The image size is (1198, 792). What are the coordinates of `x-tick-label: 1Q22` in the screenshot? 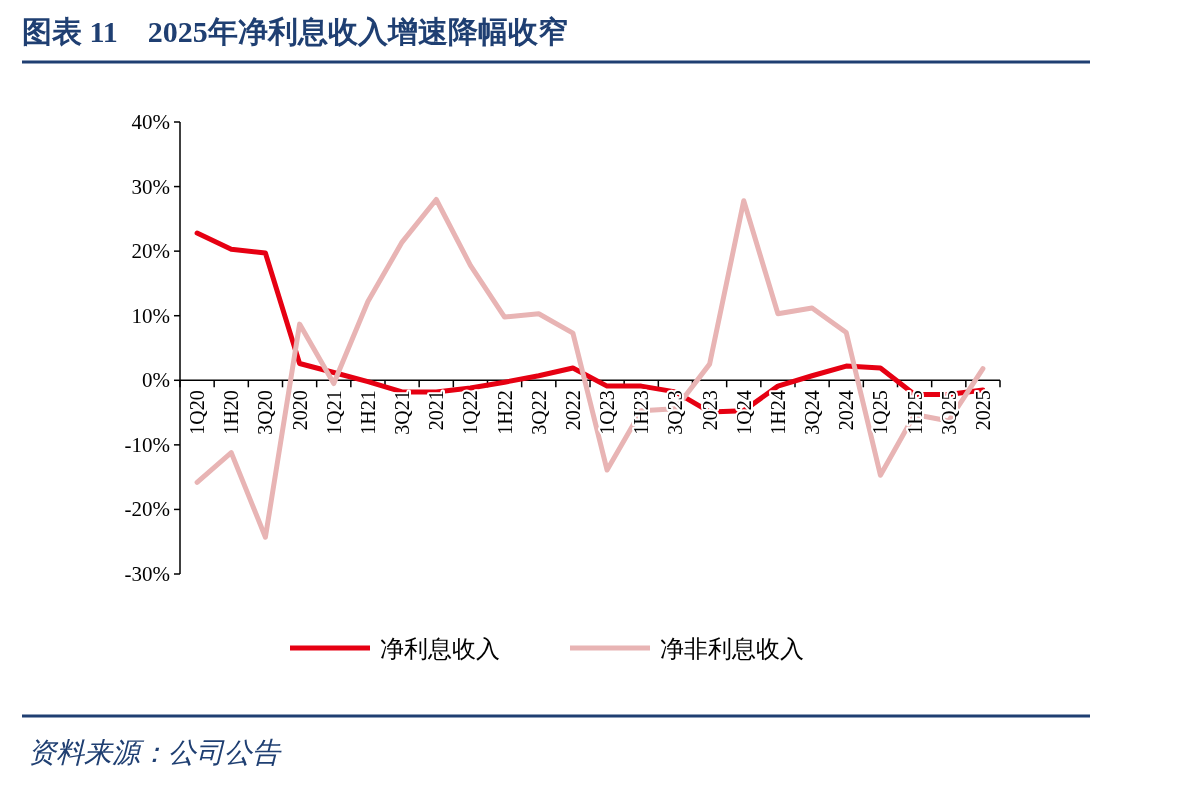 It's located at (470, 412).